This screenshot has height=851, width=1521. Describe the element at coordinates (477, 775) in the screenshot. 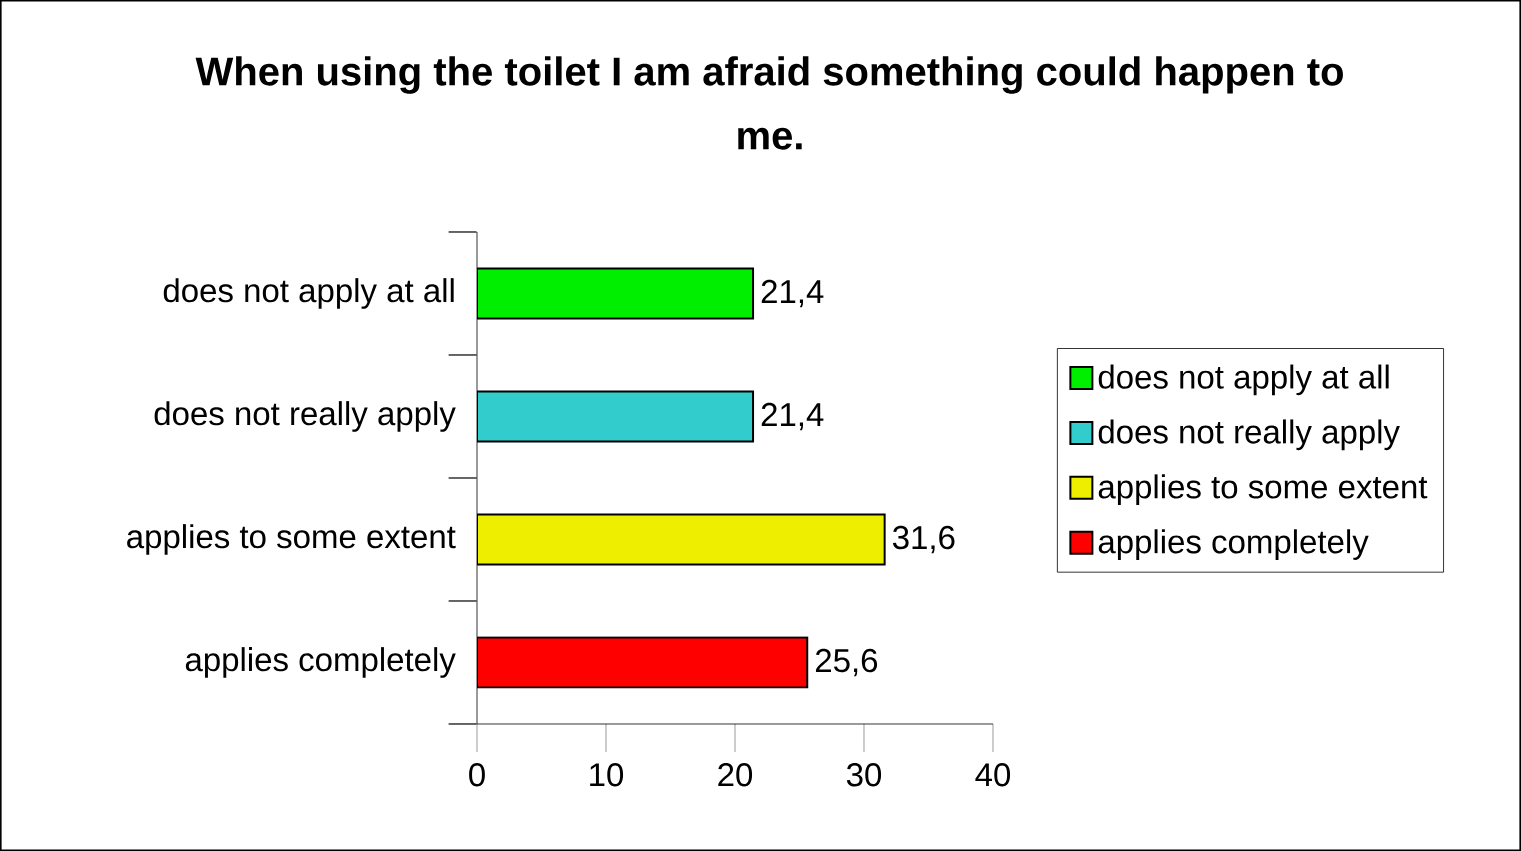

I see `x-tick-label: 0` at that location.